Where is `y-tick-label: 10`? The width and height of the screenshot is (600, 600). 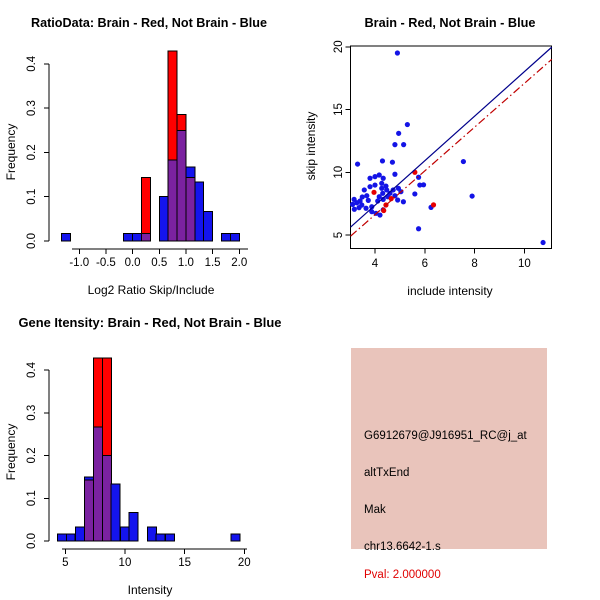
y-tick-label: 10 is located at coordinates (339, 172).